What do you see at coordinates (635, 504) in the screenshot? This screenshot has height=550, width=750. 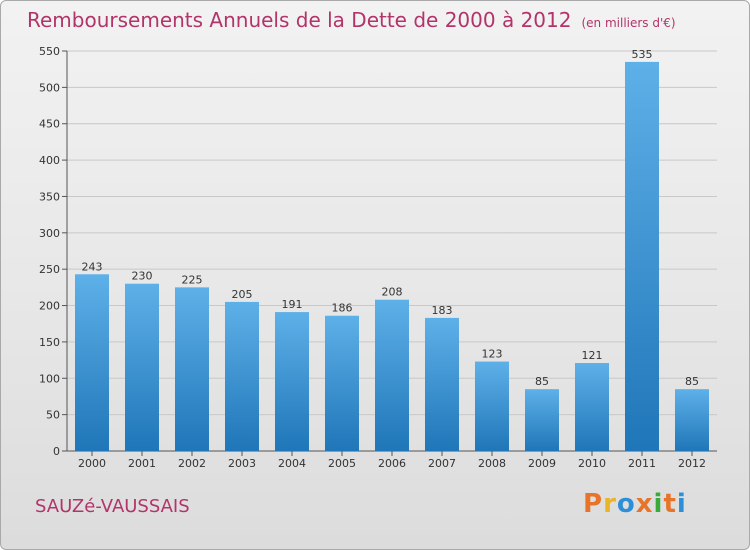 I see `proxiti-logo: Proxiti` at bounding box center [635, 504].